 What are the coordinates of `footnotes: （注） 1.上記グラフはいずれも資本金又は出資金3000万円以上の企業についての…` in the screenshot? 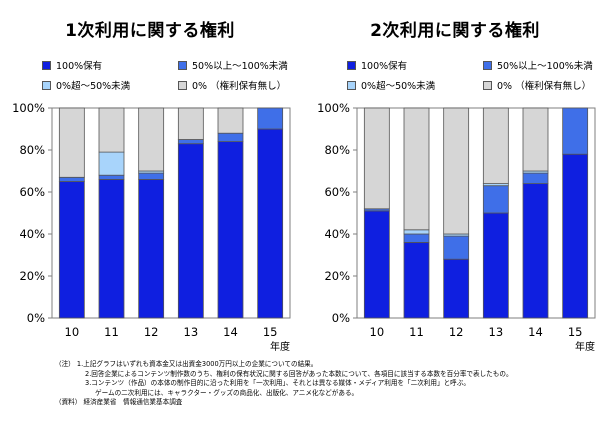 It's located at (332, 384).